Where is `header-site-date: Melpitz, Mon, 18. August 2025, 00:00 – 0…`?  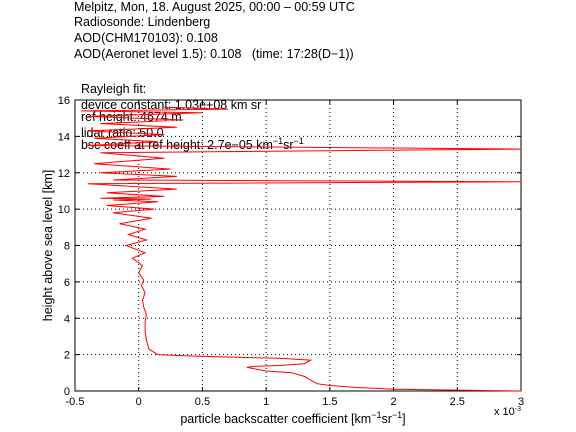
header-site-date: Melpitz, Mon, 18. August 2025, 00:00 – 0… is located at coordinates (214, 7).